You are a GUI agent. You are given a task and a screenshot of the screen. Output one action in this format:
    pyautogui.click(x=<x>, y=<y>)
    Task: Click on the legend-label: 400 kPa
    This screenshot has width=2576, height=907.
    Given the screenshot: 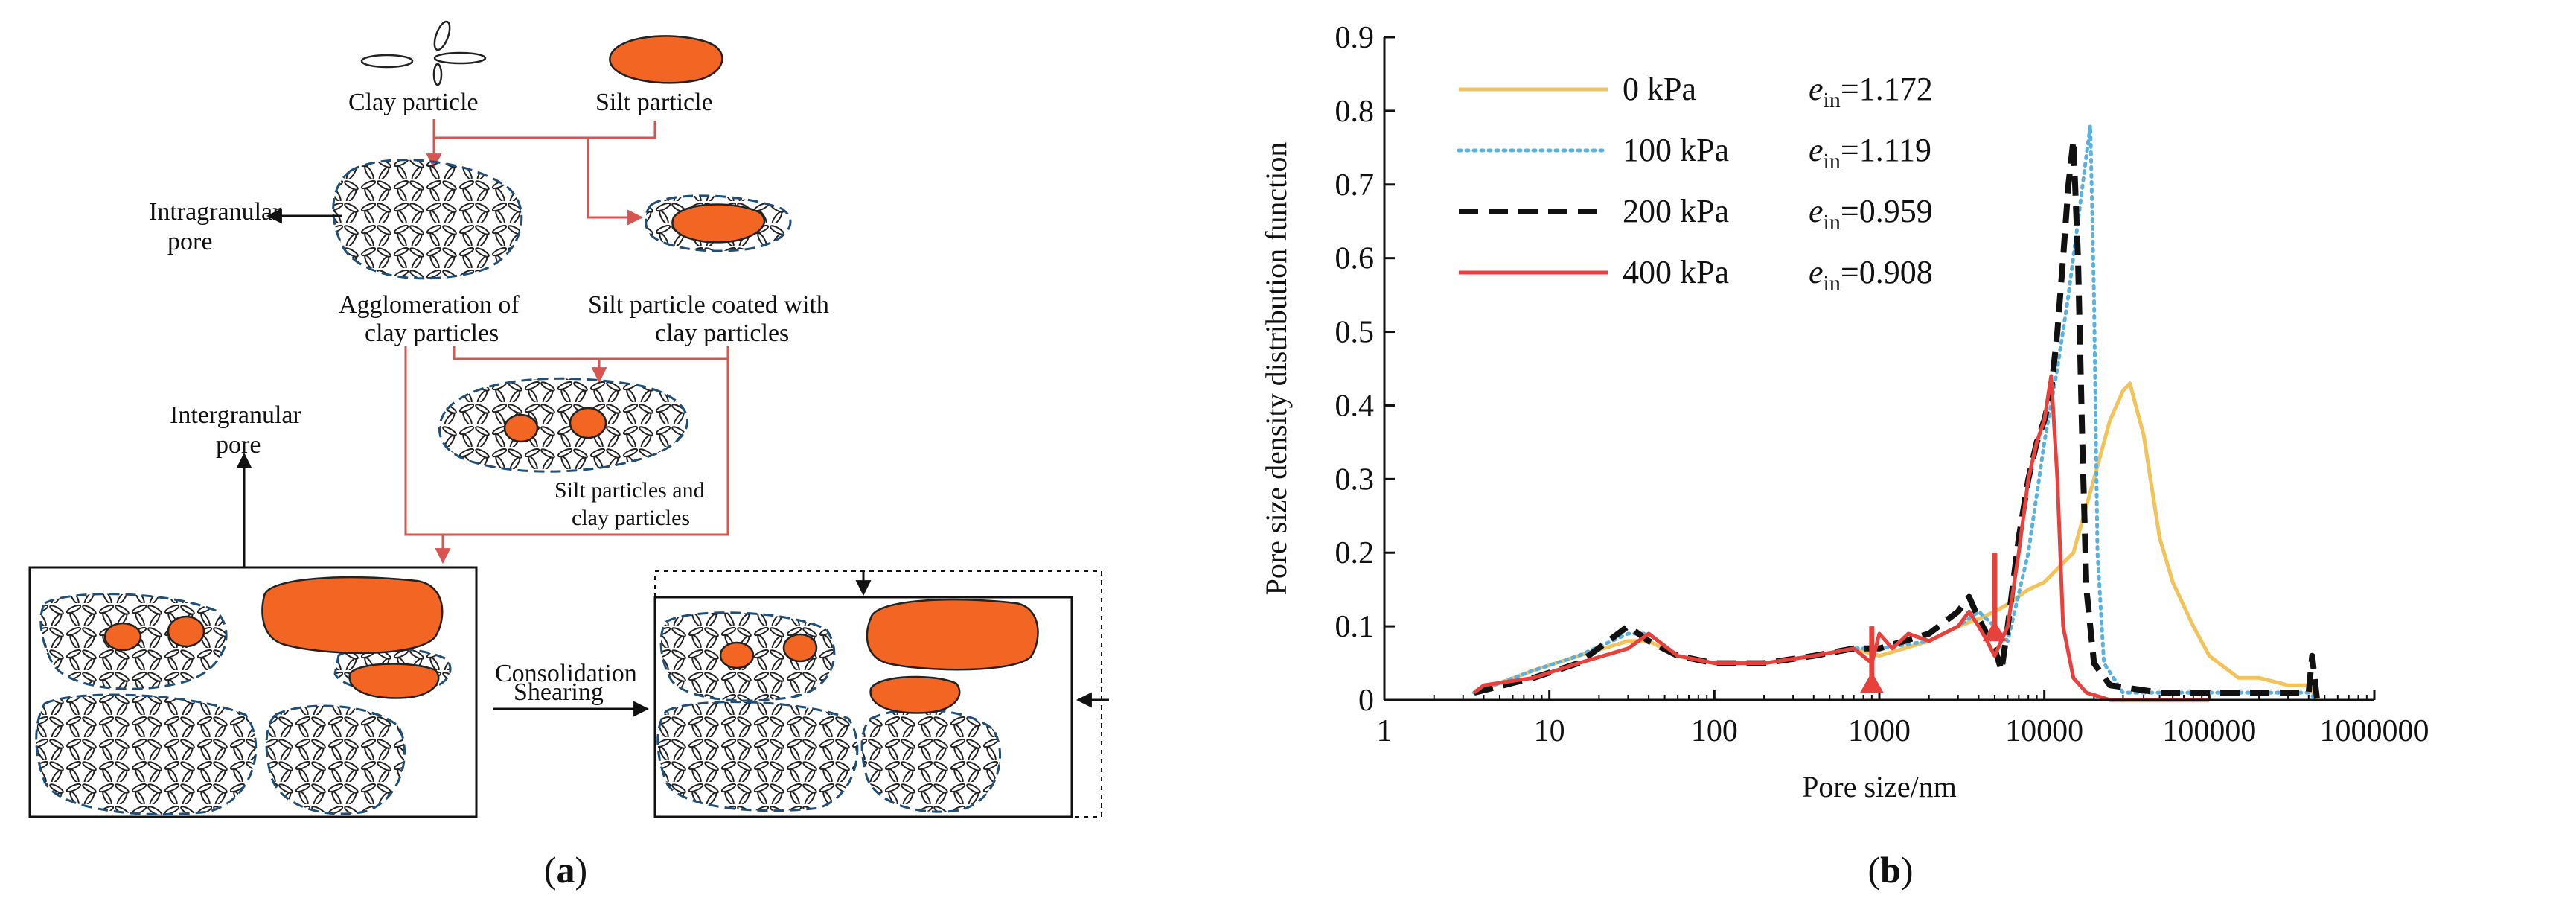 What is the action you would take?
    pyautogui.click(x=1676, y=272)
    